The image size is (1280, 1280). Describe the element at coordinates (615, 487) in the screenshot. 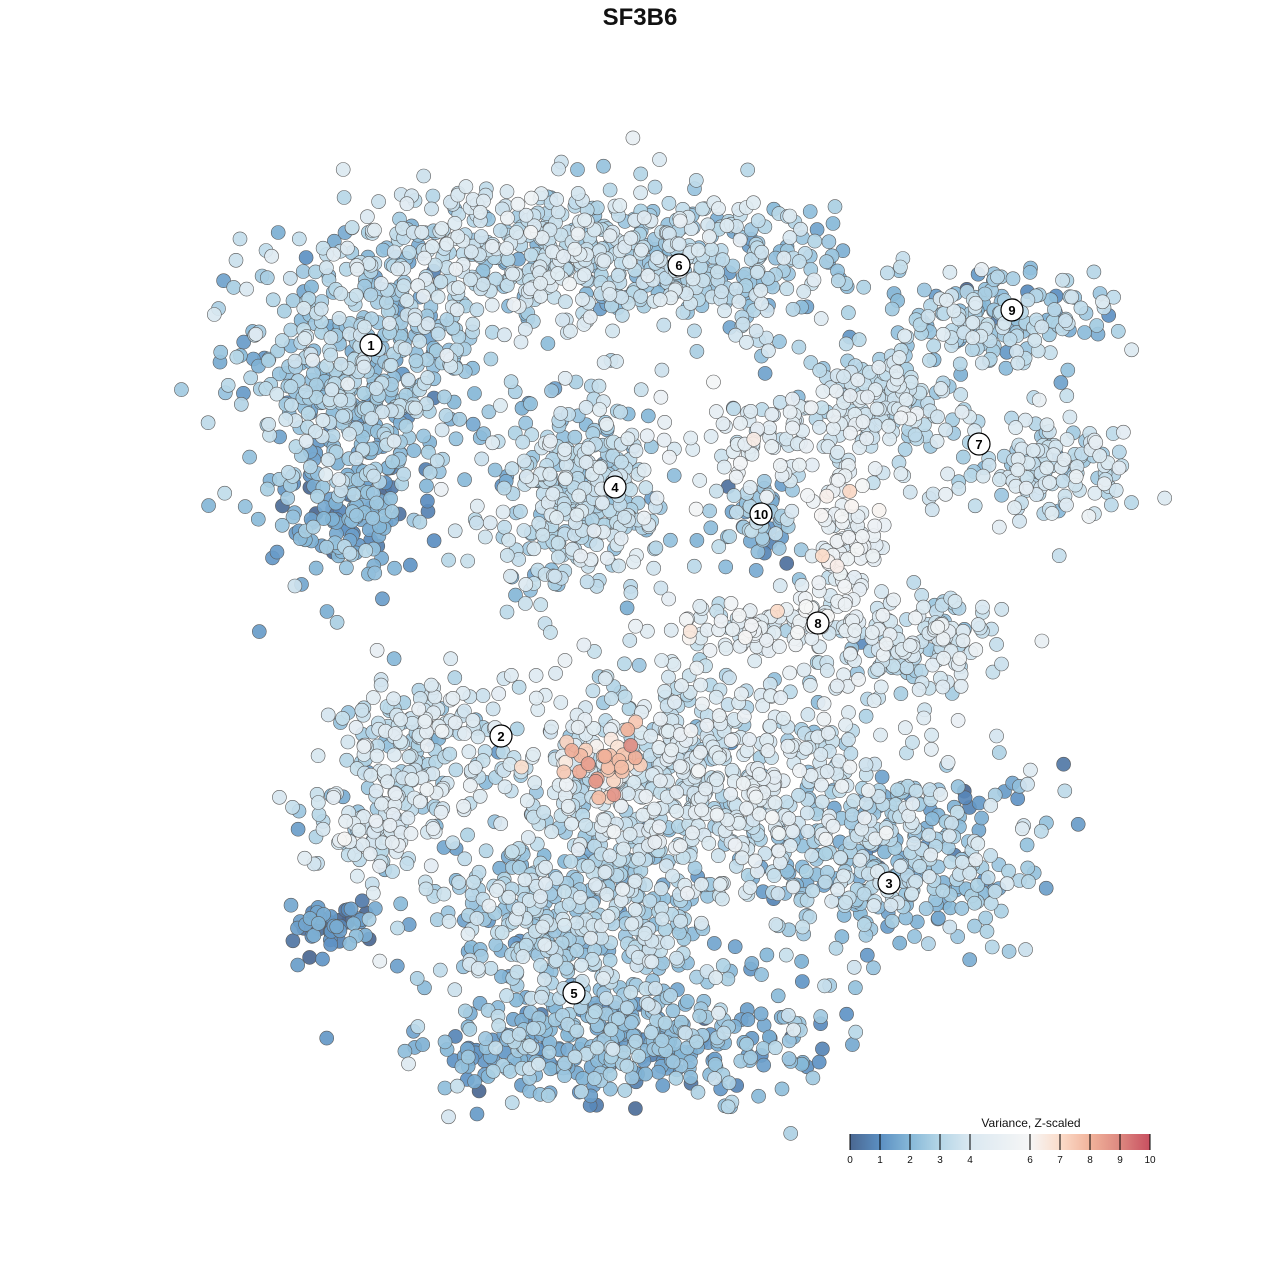

I see `cluster-label-circle` at that location.